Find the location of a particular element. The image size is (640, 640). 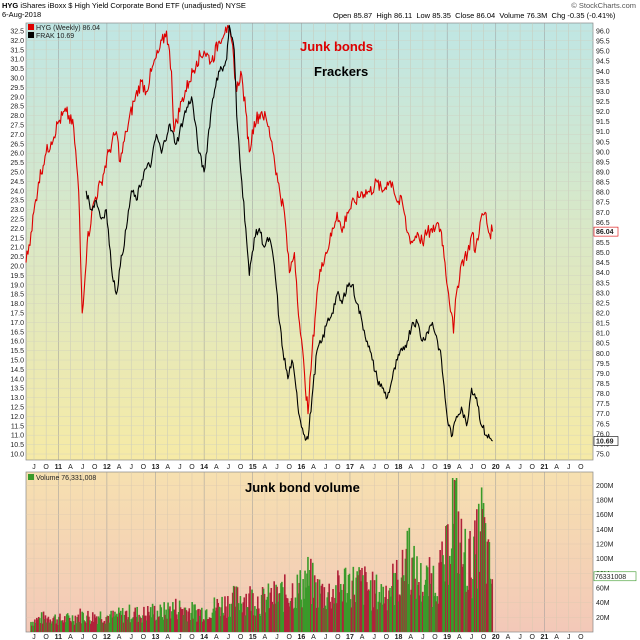

right-tick-label: 82.0 is located at coordinates (603, 314).